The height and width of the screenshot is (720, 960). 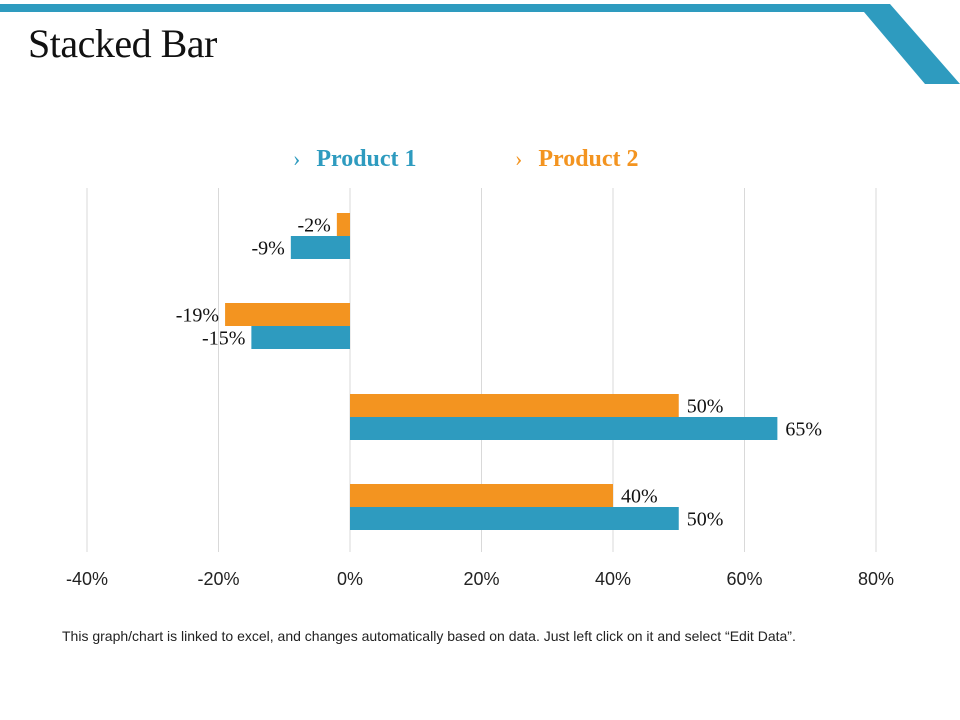 I want to click on data-label: -9%, so click(x=267, y=249).